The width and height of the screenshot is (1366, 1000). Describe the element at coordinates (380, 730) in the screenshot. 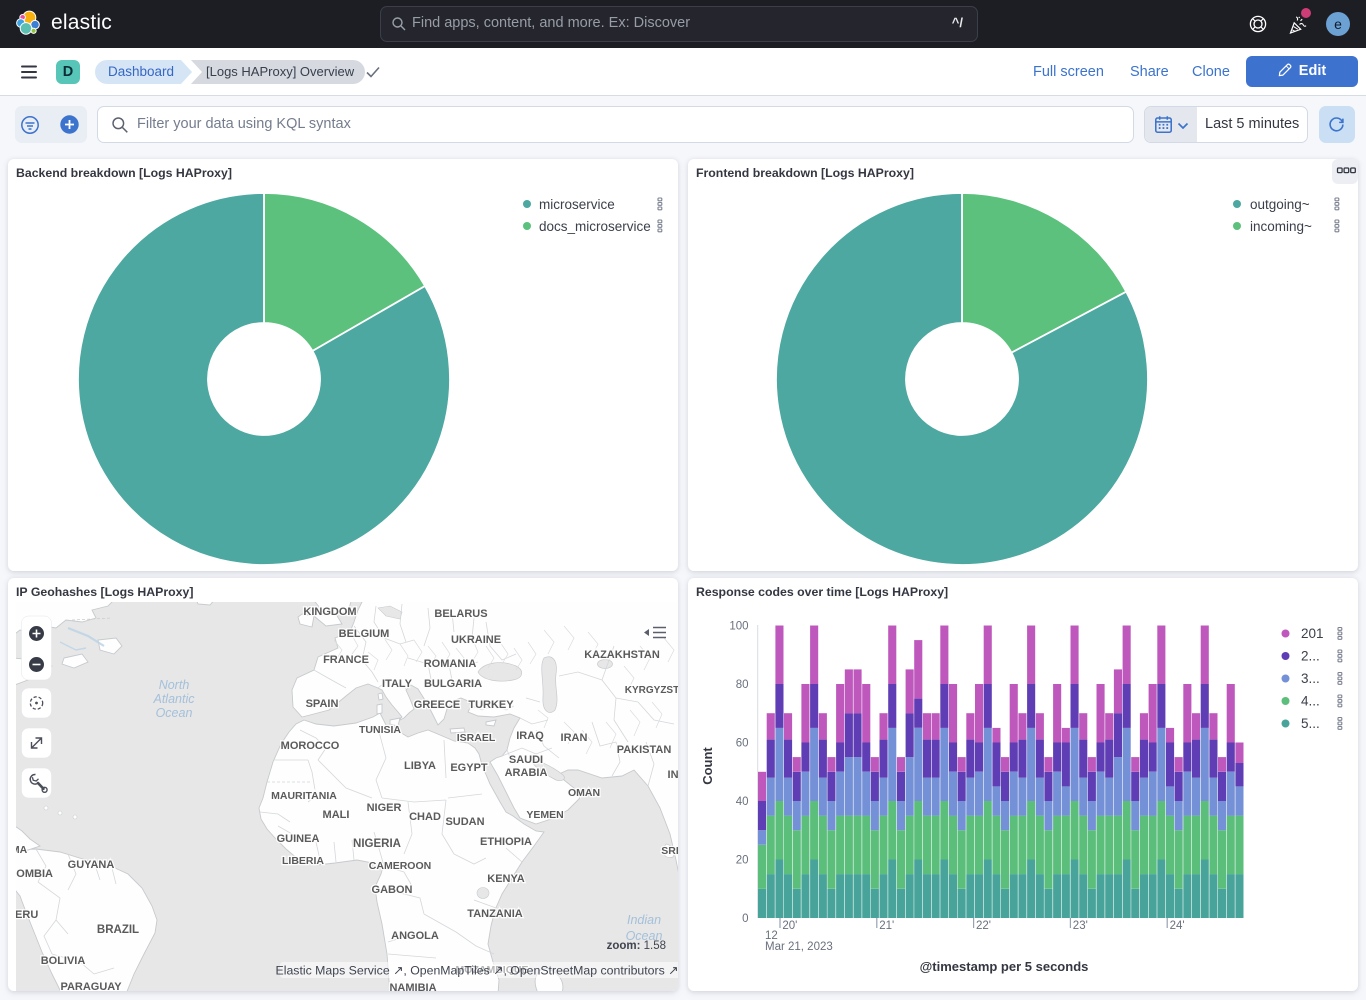

I see `svg-text: TUNISIA` at that location.